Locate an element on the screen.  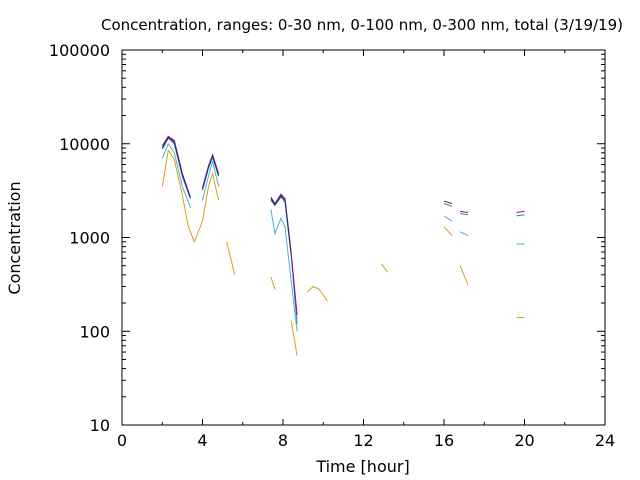
x-tick-label: 16 is located at coordinates (444, 440).